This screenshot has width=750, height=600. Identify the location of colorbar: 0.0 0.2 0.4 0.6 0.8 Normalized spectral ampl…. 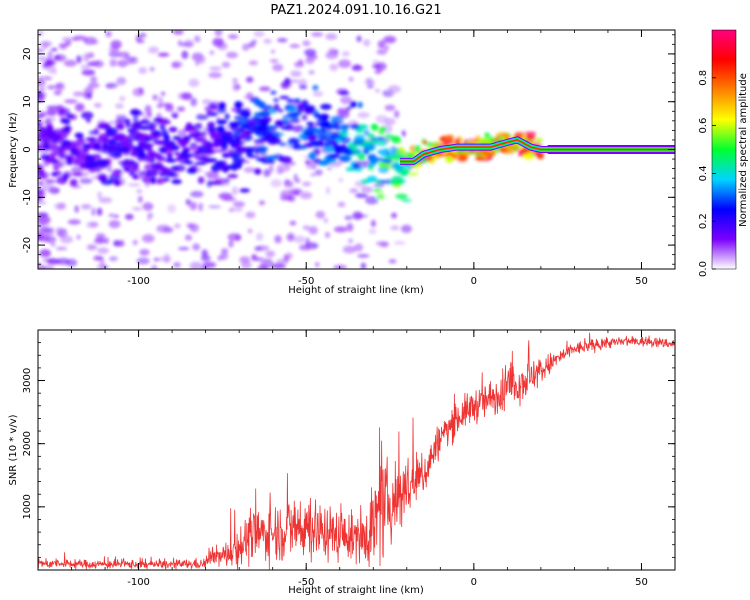
(723, 153).